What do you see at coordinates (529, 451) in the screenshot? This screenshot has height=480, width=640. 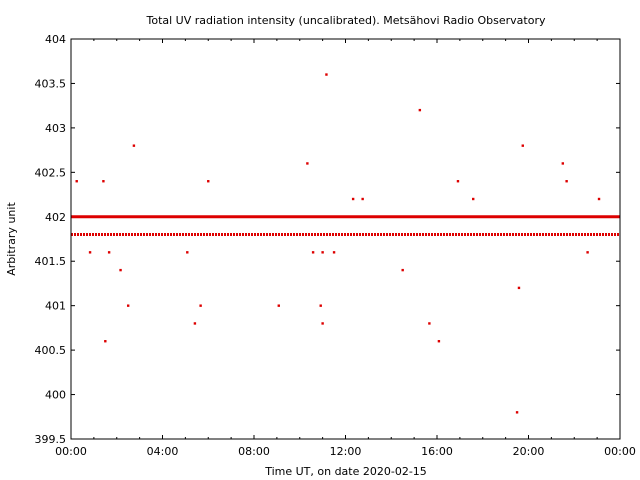 I see `x-tick-label: 20:00` at bounding box center [529, 451].